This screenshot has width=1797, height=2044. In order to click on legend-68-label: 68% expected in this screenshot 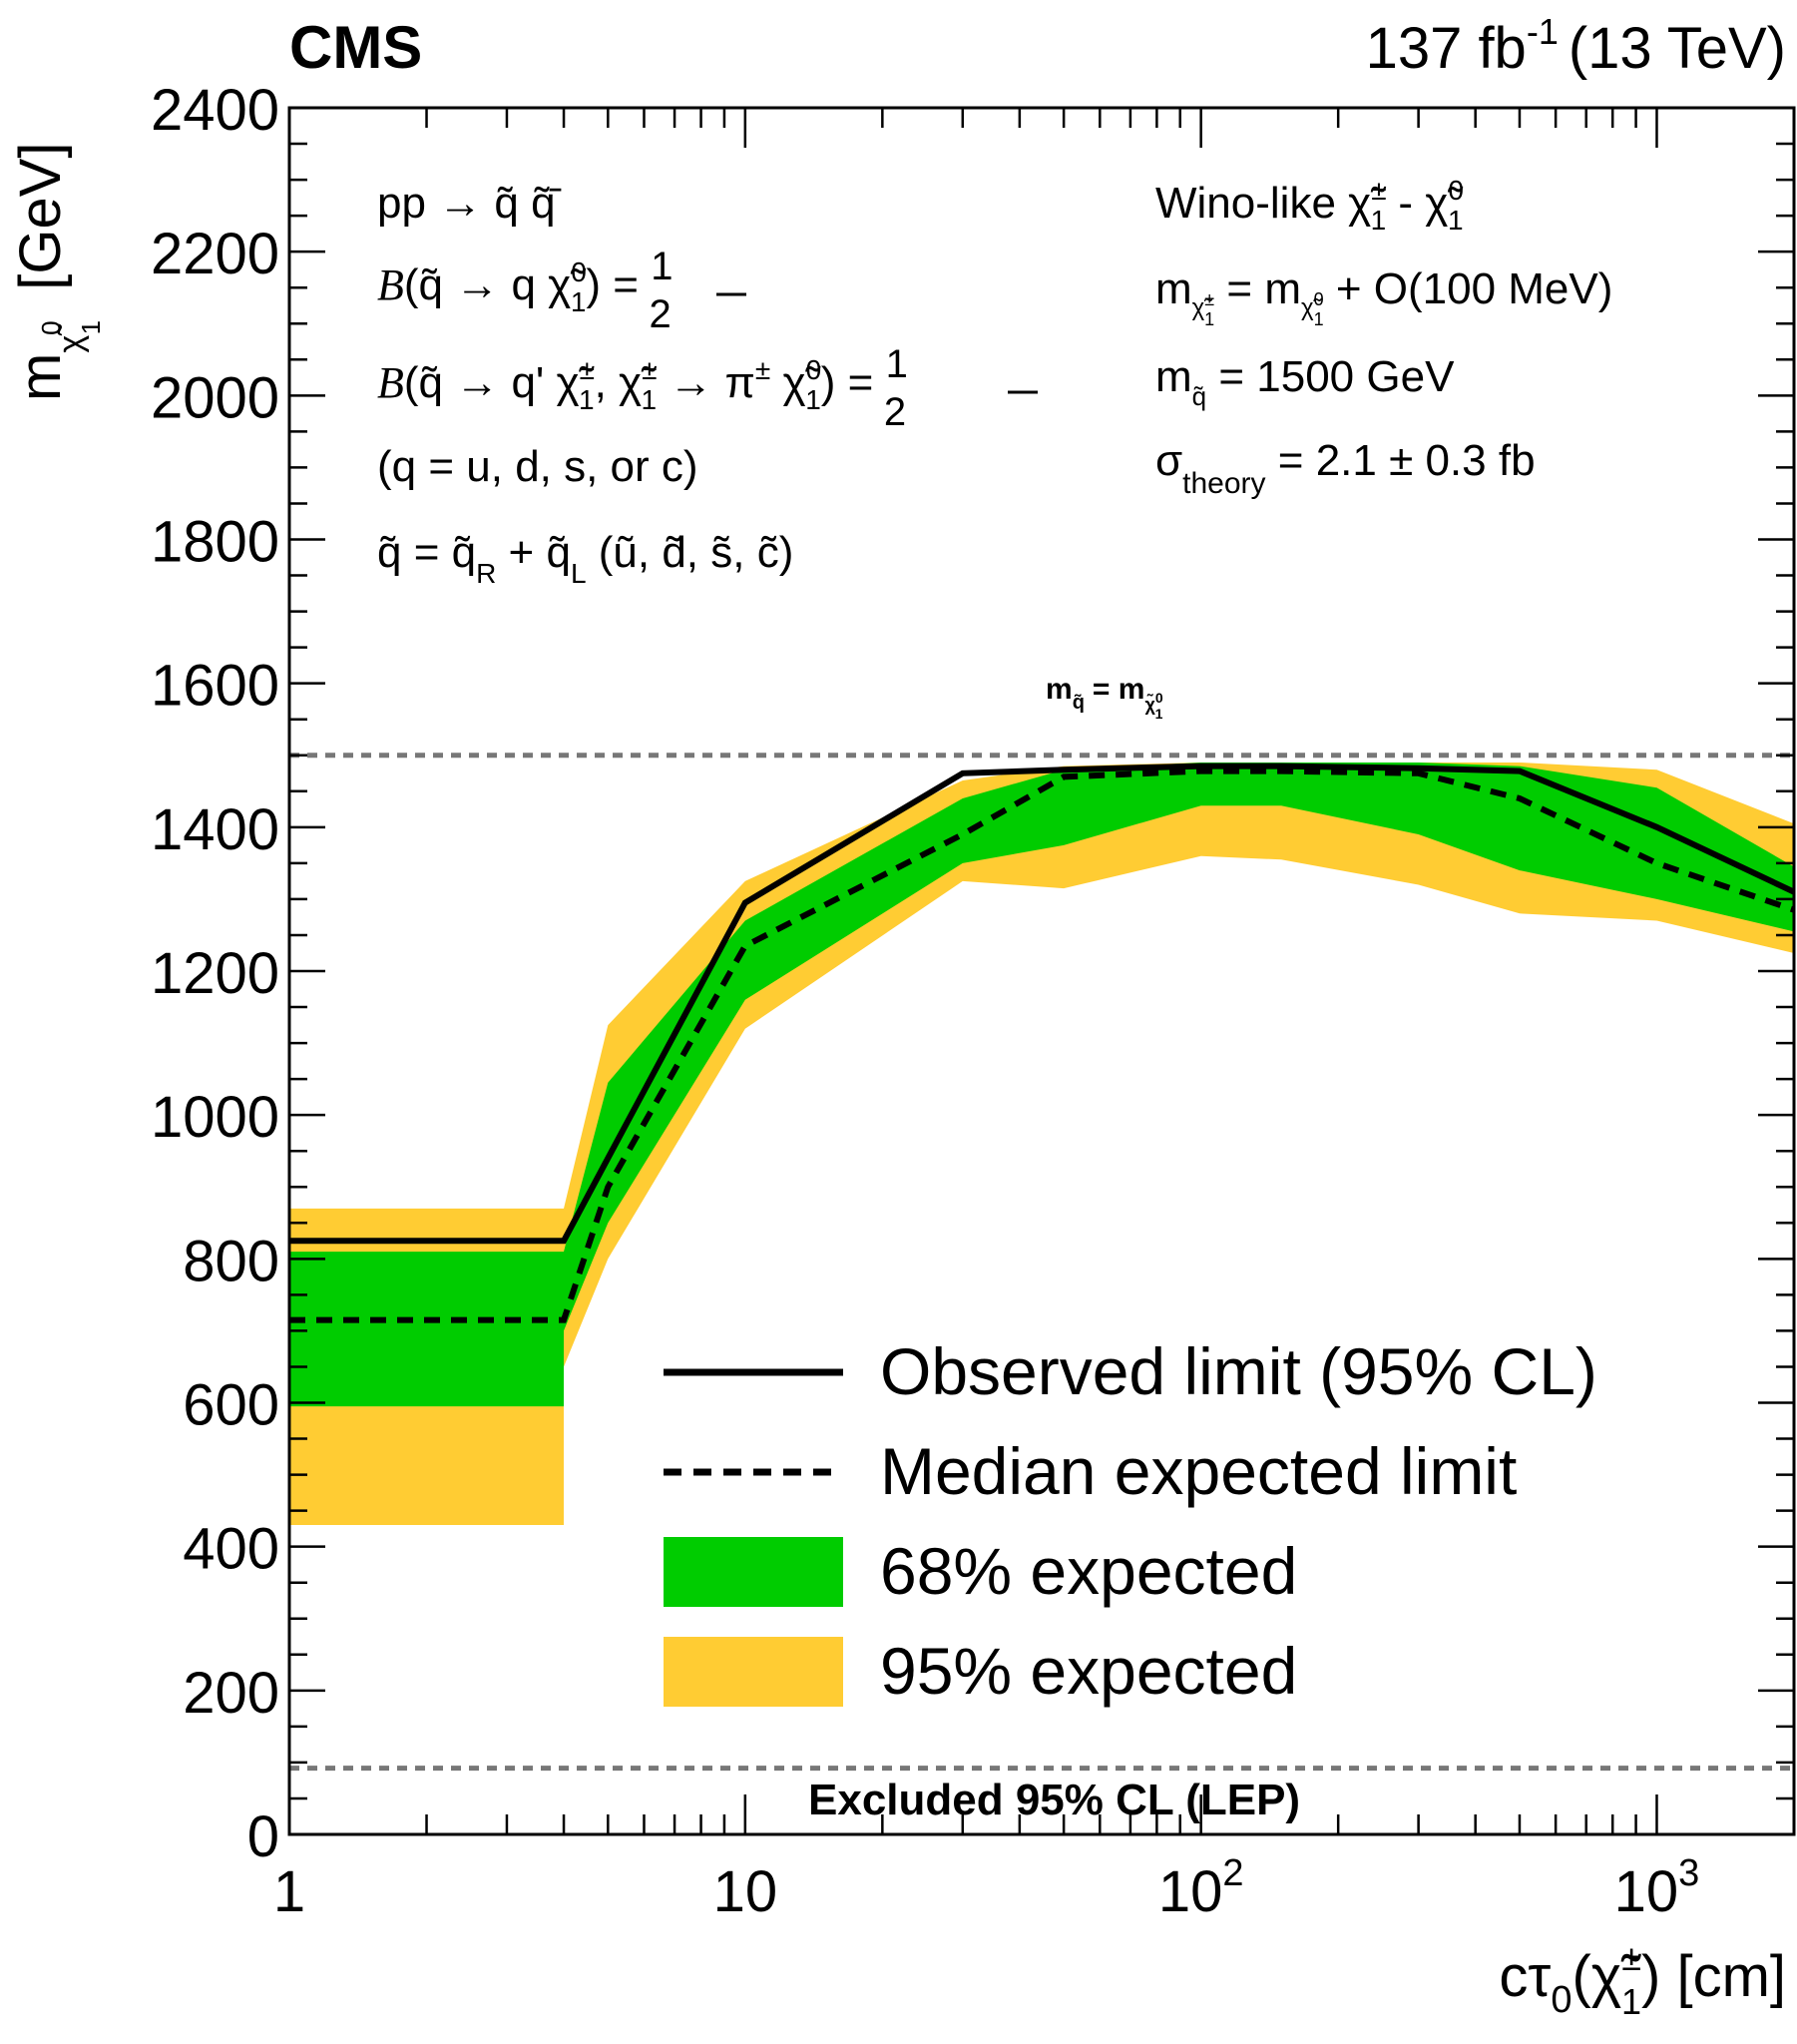, I will do `click(1088, 1571)`.